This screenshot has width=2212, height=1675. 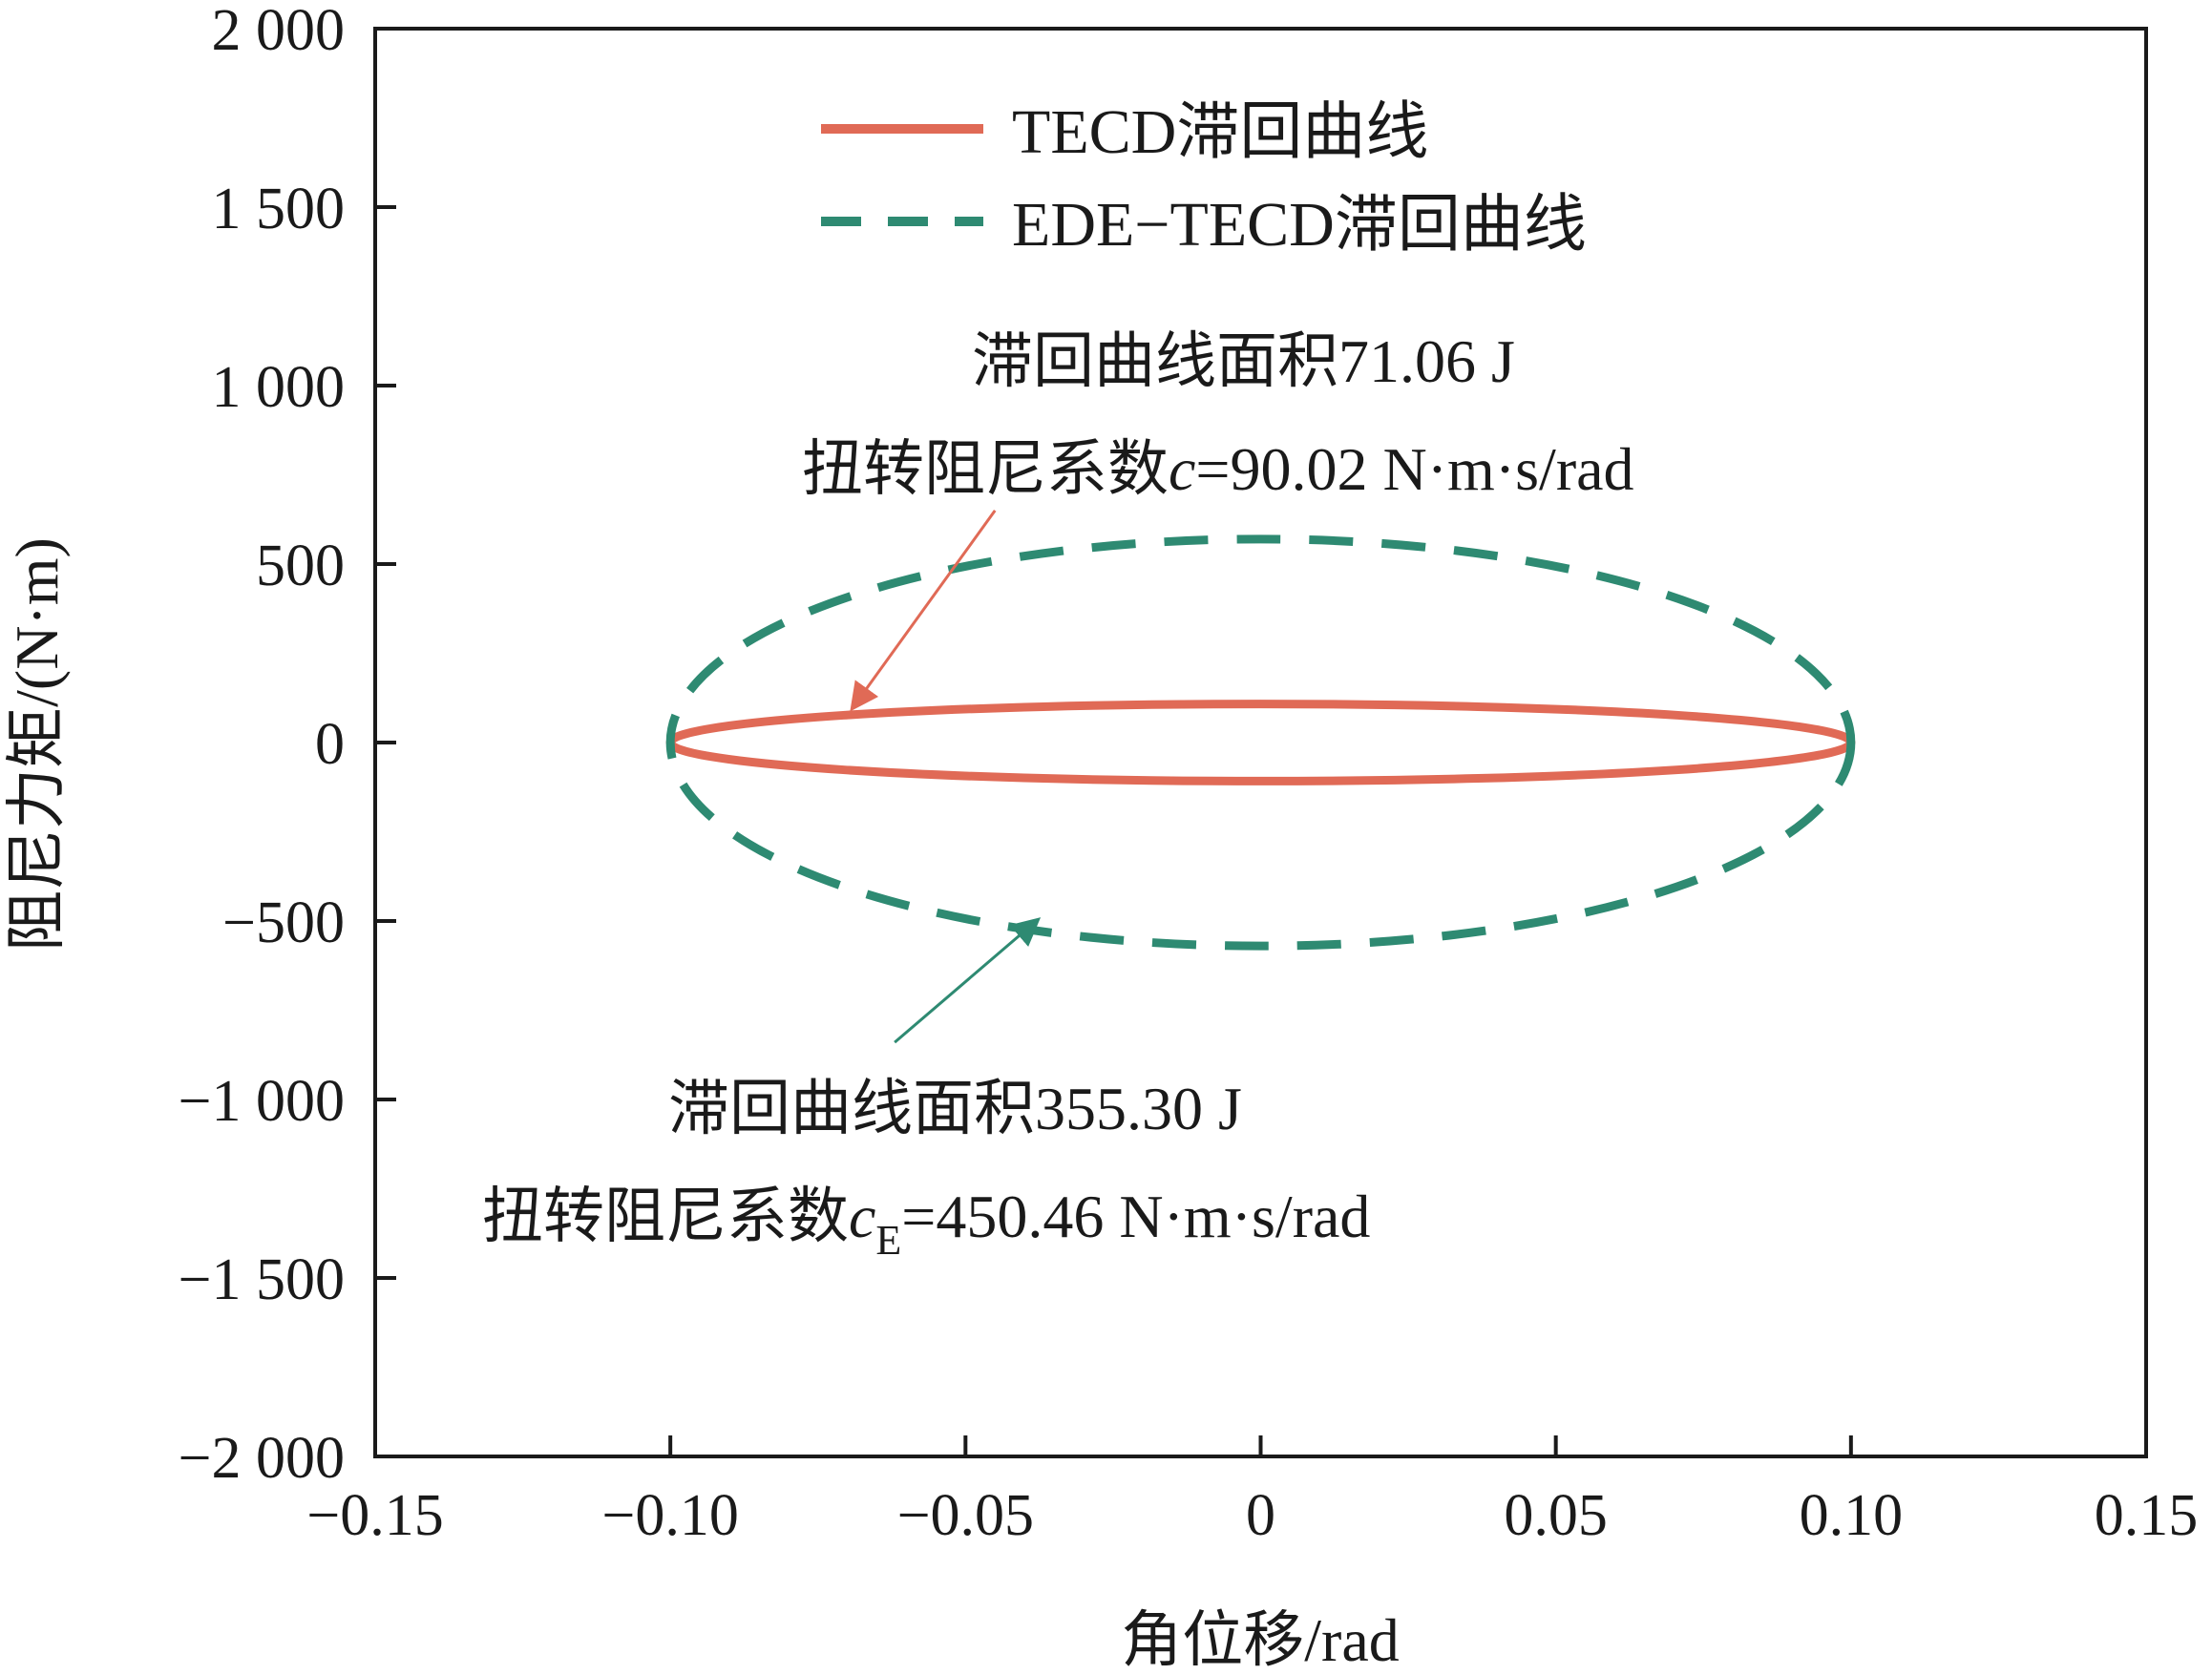 What do you see at coordinates (985, 469) in the screenshot?
I see `annotation-tecd-coef-prefix: 扭转阻尼系数` at bounding box center [985, 469].